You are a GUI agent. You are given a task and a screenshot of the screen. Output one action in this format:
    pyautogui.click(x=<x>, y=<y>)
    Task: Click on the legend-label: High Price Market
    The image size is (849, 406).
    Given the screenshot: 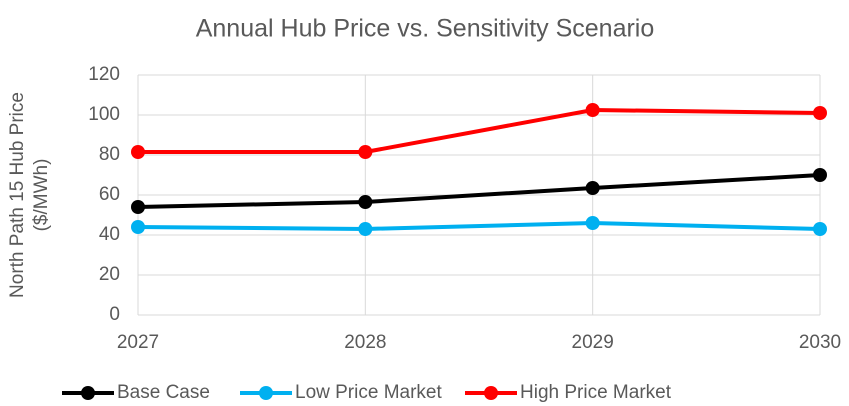 What is the action you would take?
    pyautogui.click(x=596, y=392)
    